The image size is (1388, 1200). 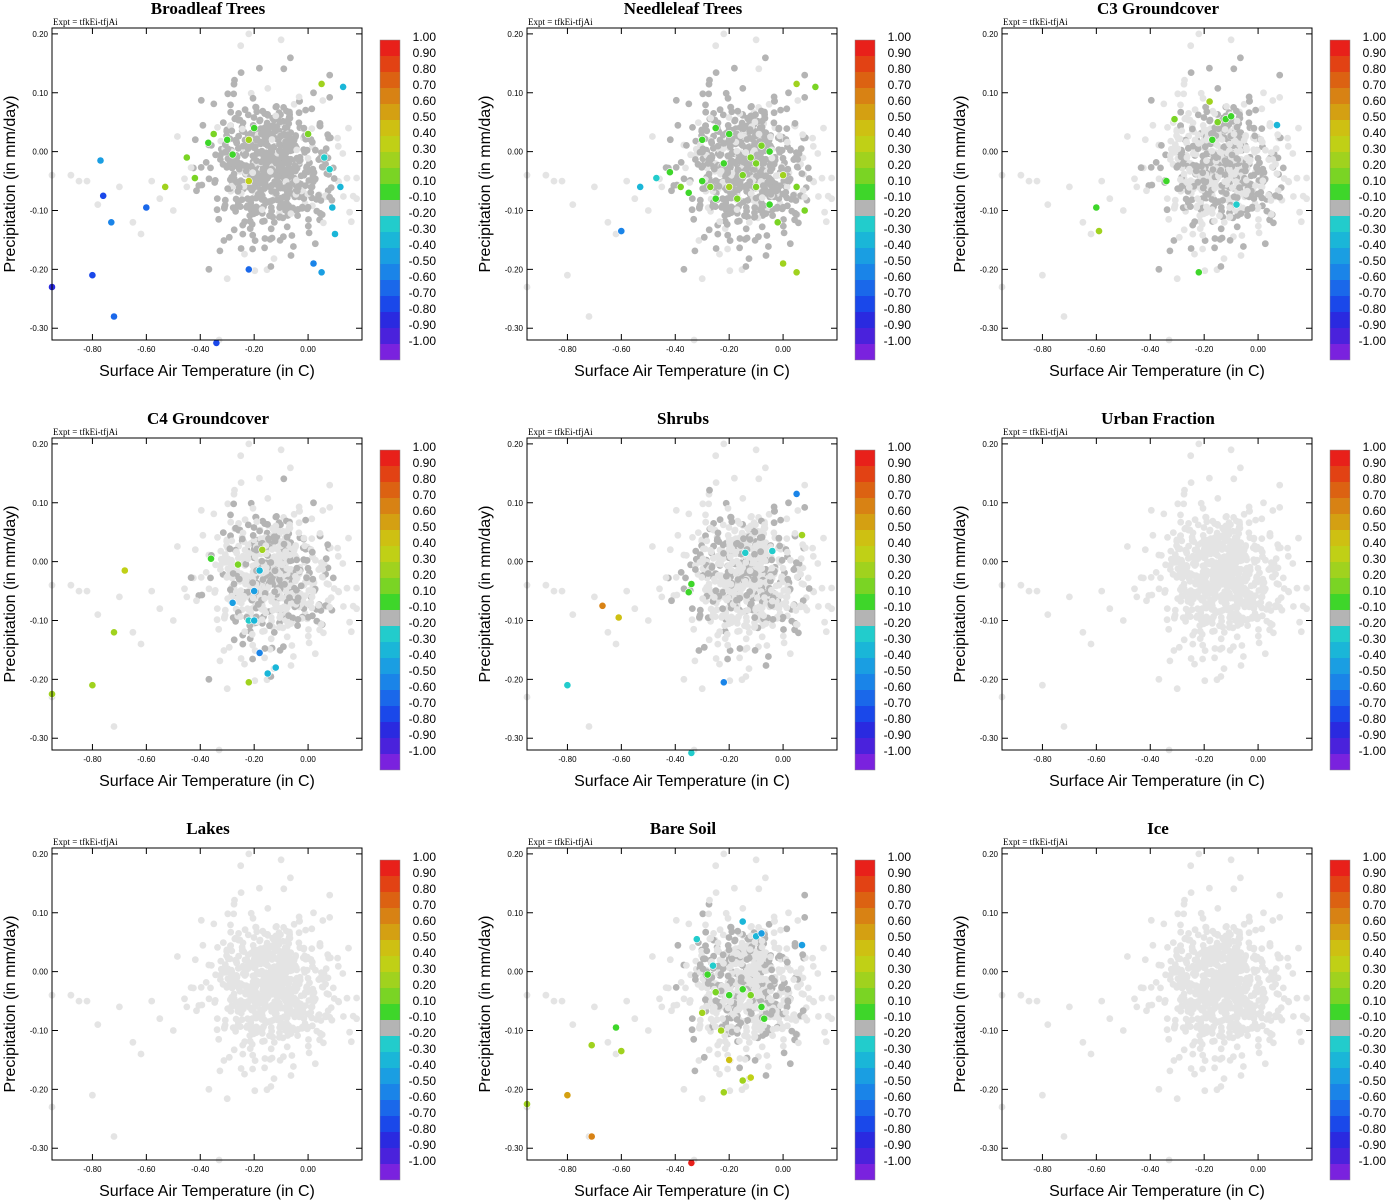 What do you see at coordinates (900, 53) in the screenshot?
I see `colorbar-label: 0.90` at bounding box center [900, 53].